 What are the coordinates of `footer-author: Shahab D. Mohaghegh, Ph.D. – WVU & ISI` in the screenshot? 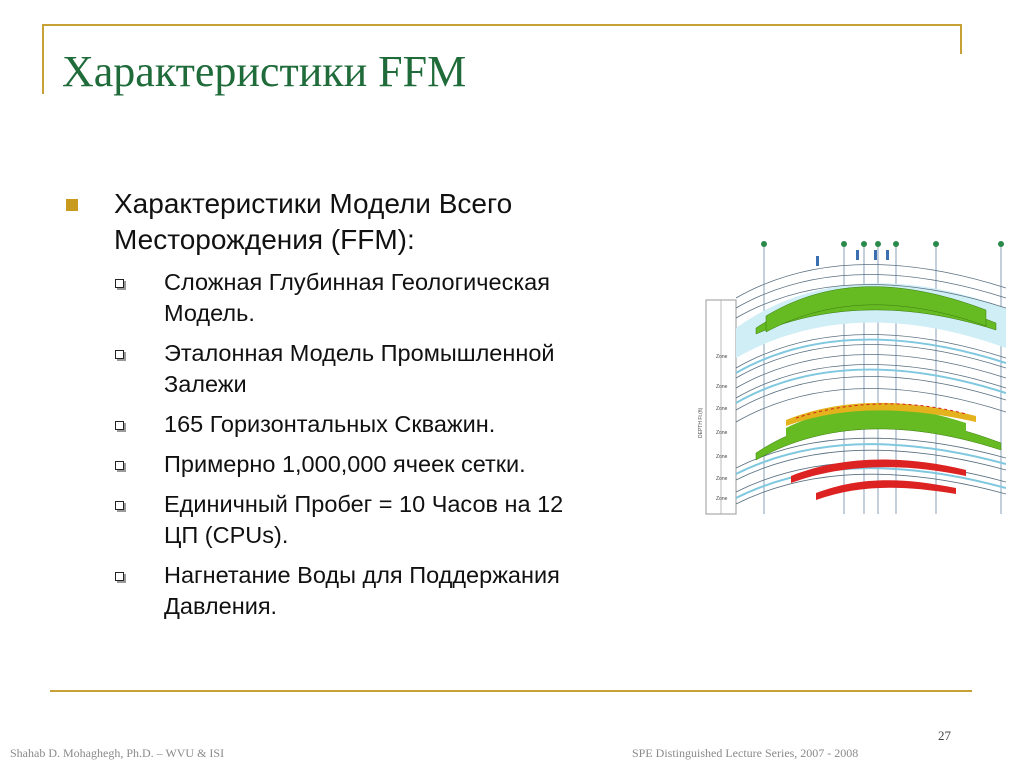 It's located at (117, 753).